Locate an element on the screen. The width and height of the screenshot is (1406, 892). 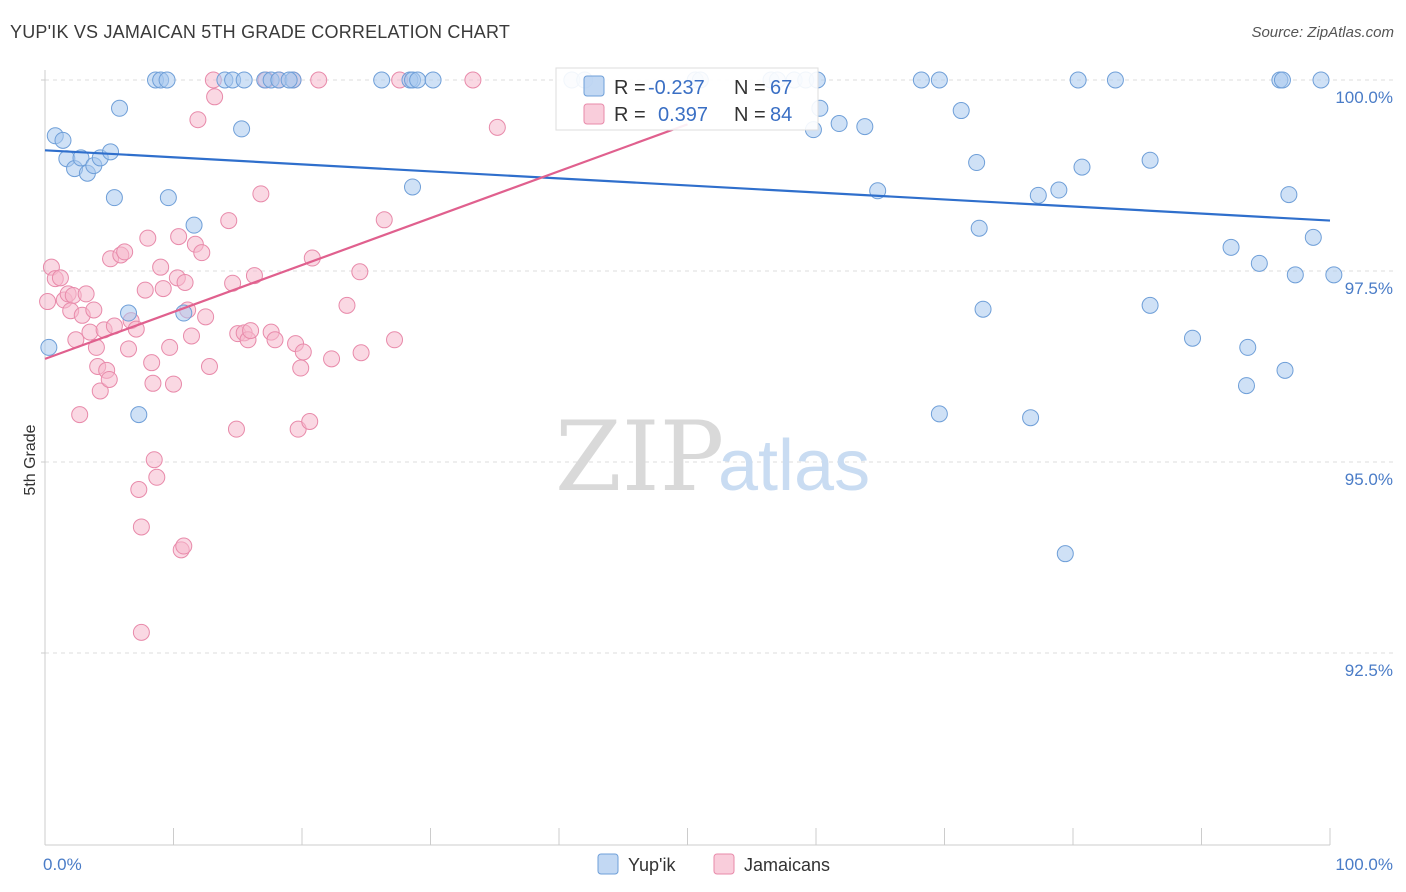
legend-box: R = -0.237 N = 67 R = 0.397 N = 84 is located at coordinates (687, 99).